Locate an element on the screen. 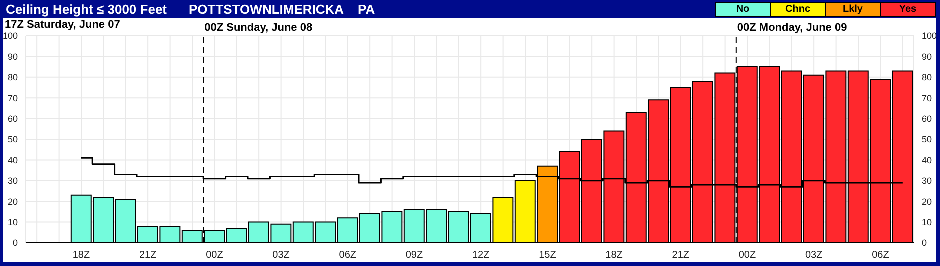 This screenshot has width=940, height=266. y2-tick-label: 50 is located at coordinates (927, 139).